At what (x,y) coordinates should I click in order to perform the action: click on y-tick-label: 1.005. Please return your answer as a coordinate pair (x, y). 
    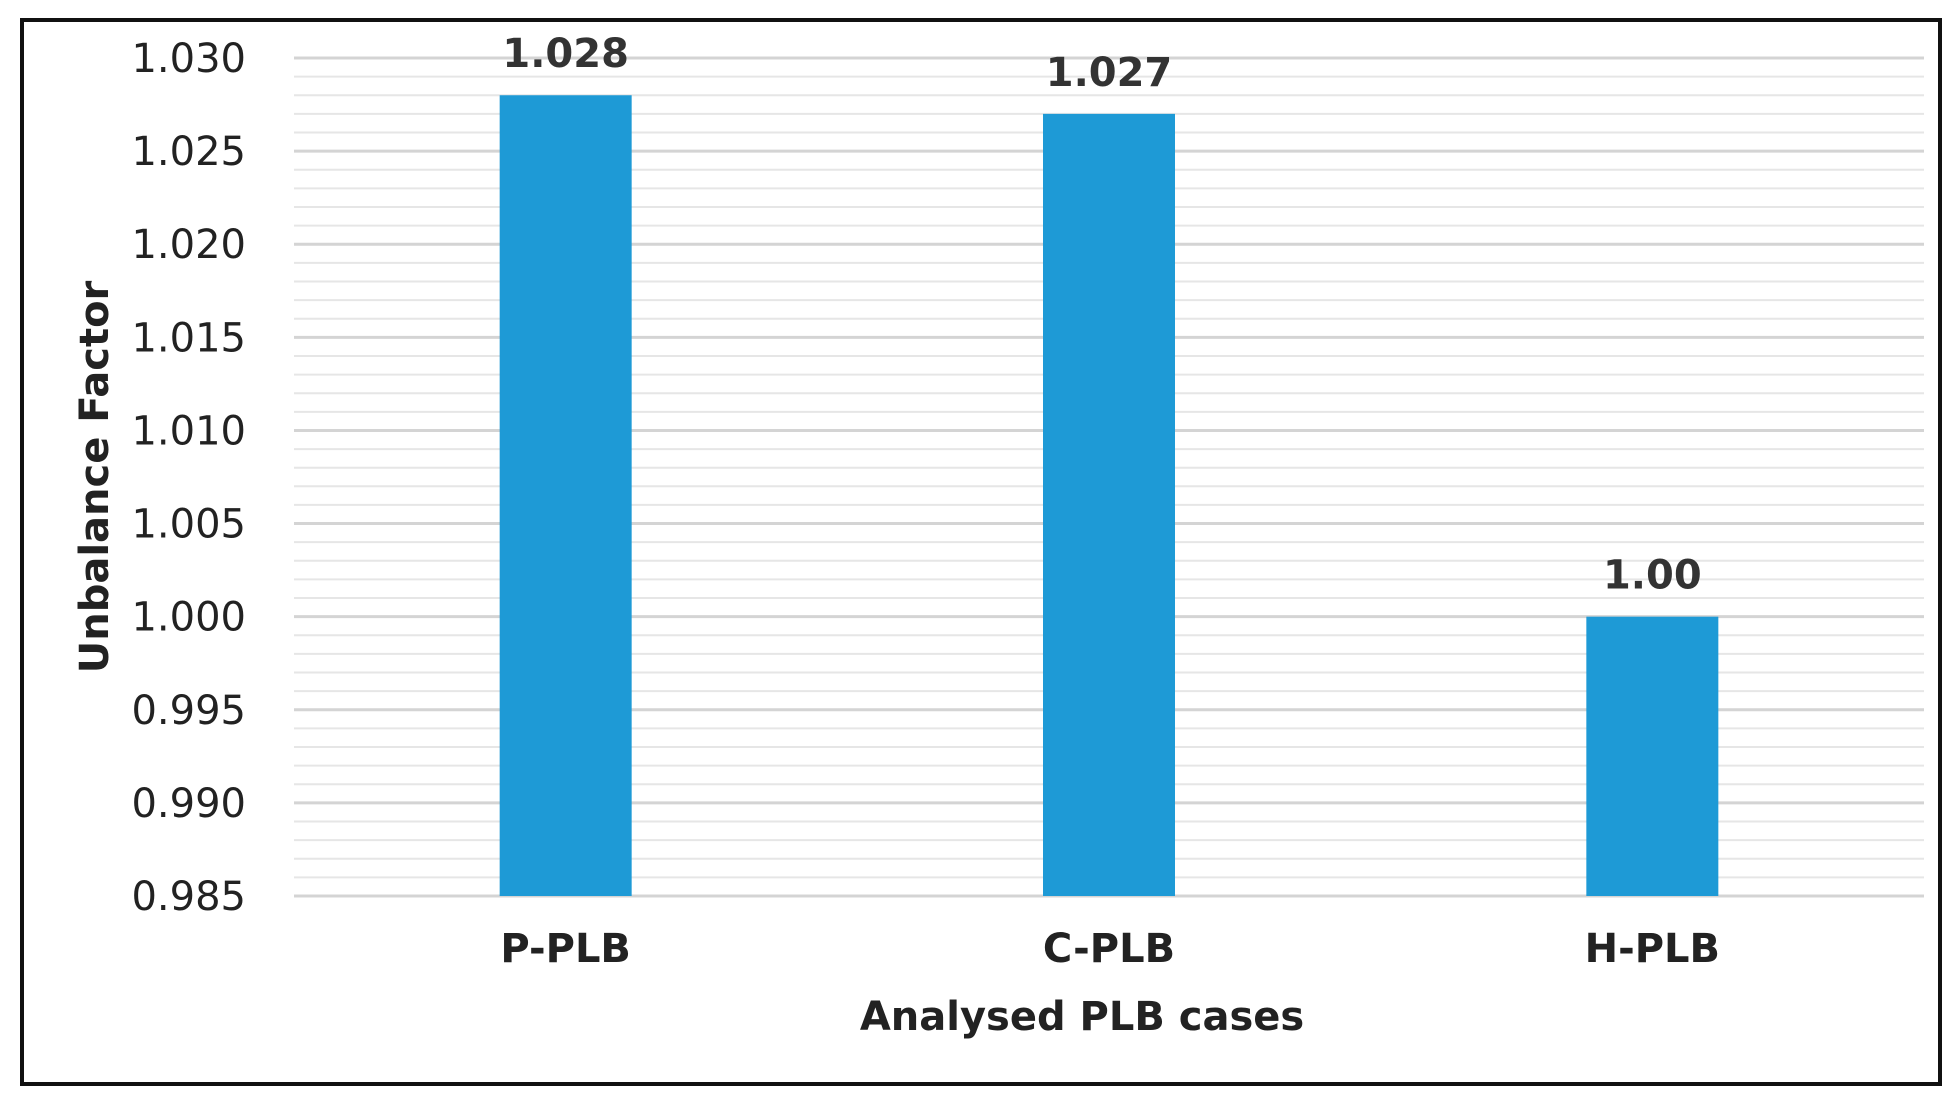
    Looking at the image, I should click on (188, 525).